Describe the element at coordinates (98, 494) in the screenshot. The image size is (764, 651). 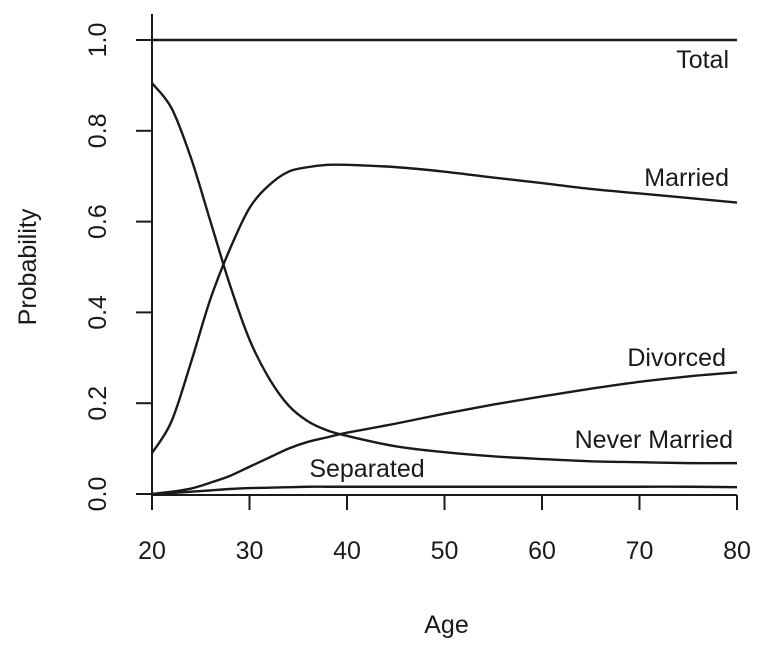
I see `y-tick-label: 0.0` at that location.